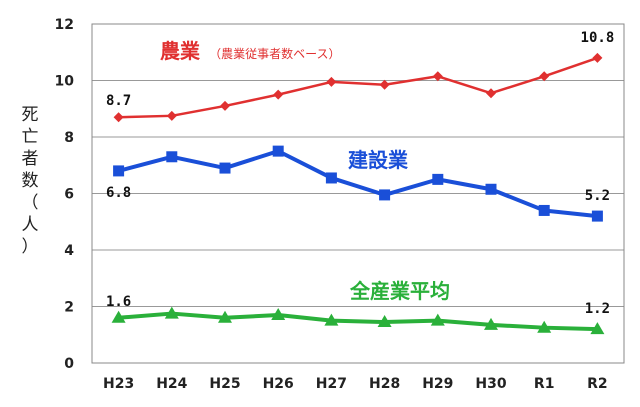 Image resolution: width=640 pixels, height=407 pixels. I want to click on data-label-last: 5.2, so click(597, 196).